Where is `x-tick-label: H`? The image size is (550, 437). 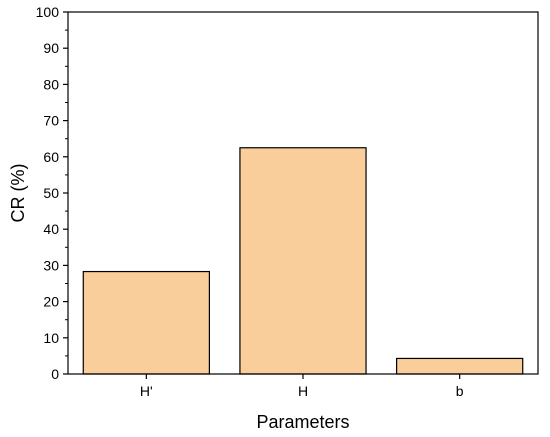
x-tick-label: H is located at coordinates (303, 391).